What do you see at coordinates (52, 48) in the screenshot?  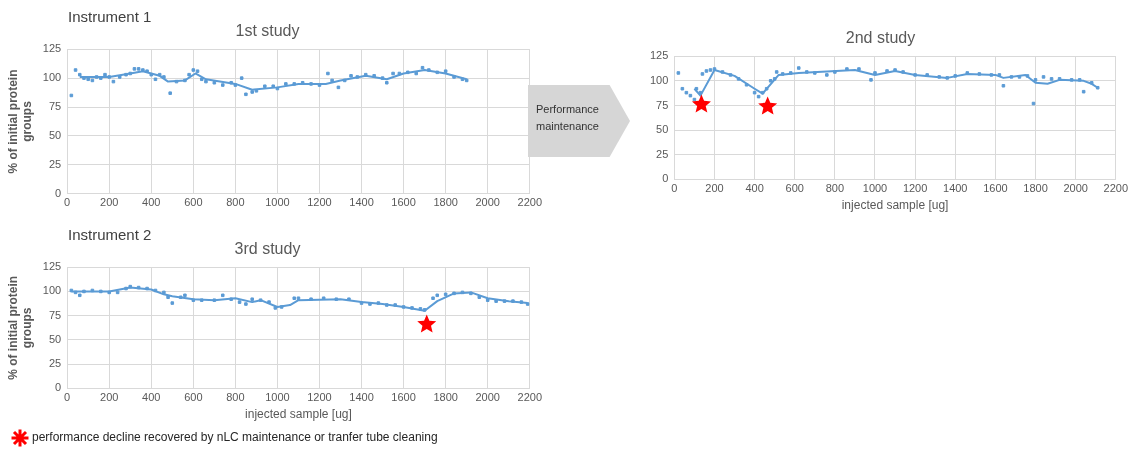 I see `y-tick-label: 125` at bounding box center [52, 48].